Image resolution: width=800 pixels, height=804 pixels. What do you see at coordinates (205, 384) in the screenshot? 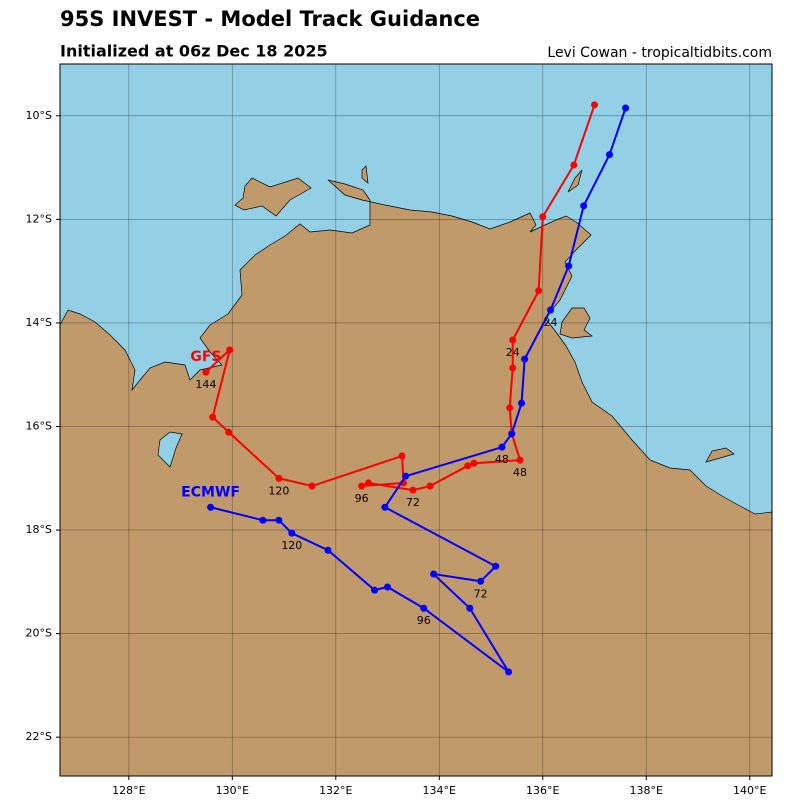
I see `hour-label: 144` at bounding box center [205, 384].